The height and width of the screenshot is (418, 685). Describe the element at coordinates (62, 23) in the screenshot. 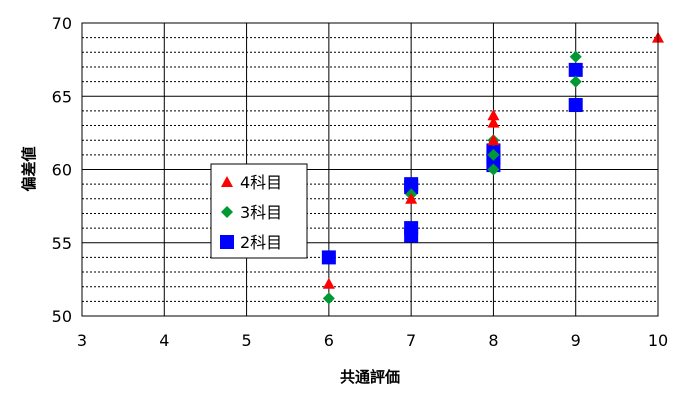

I see `y-tick-label: 70` at that location.